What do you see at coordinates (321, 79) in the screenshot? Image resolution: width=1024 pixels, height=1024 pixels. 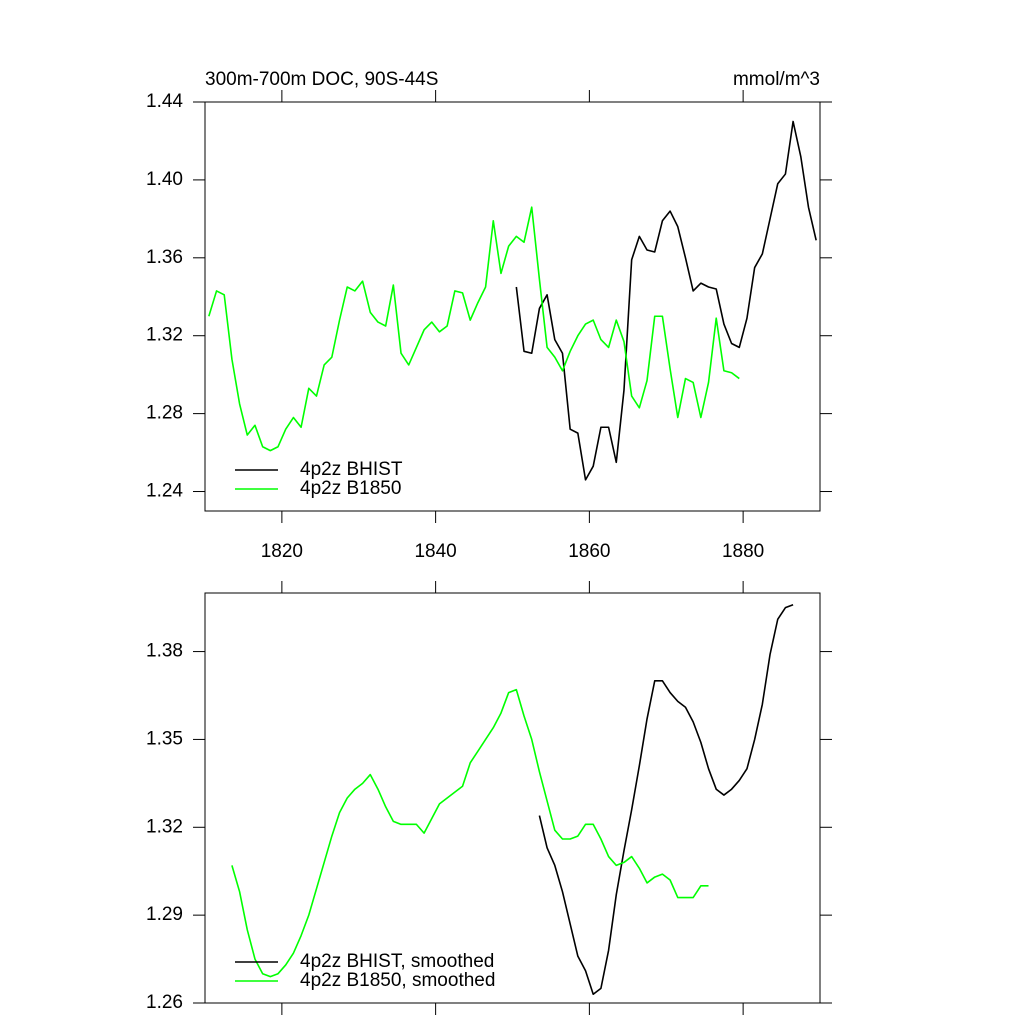 I see `chart-title: 300m-700m DOC, 90S-44S` at bounding box center [321, 79].